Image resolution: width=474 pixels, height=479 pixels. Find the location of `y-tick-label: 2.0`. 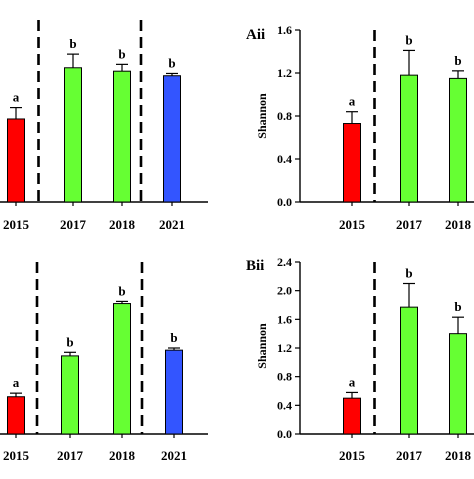

y-tick-label: 2.0 is located at coordinates (284, 291).